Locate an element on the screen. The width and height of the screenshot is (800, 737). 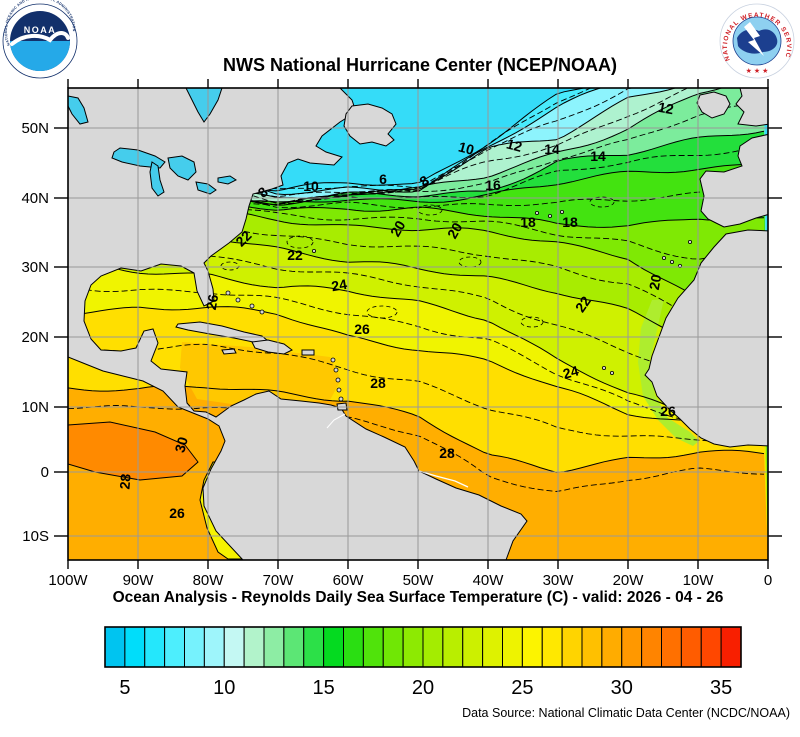
colorbar-label-5: 5 is located at coordinates (124, 688).